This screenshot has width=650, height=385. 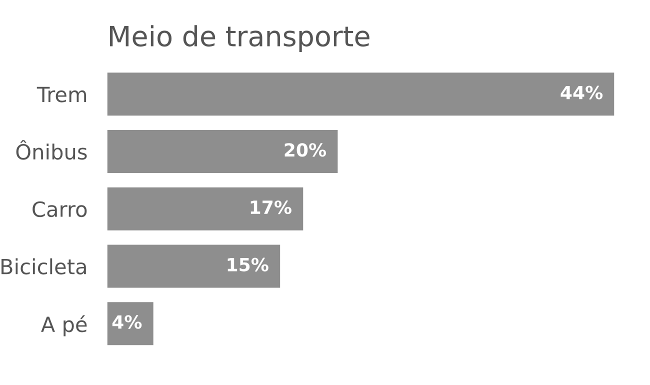 What do you see at coordinates (581, 93) in the screenshot?
I see `data-label: 44%` at bounding box center [581, 93].